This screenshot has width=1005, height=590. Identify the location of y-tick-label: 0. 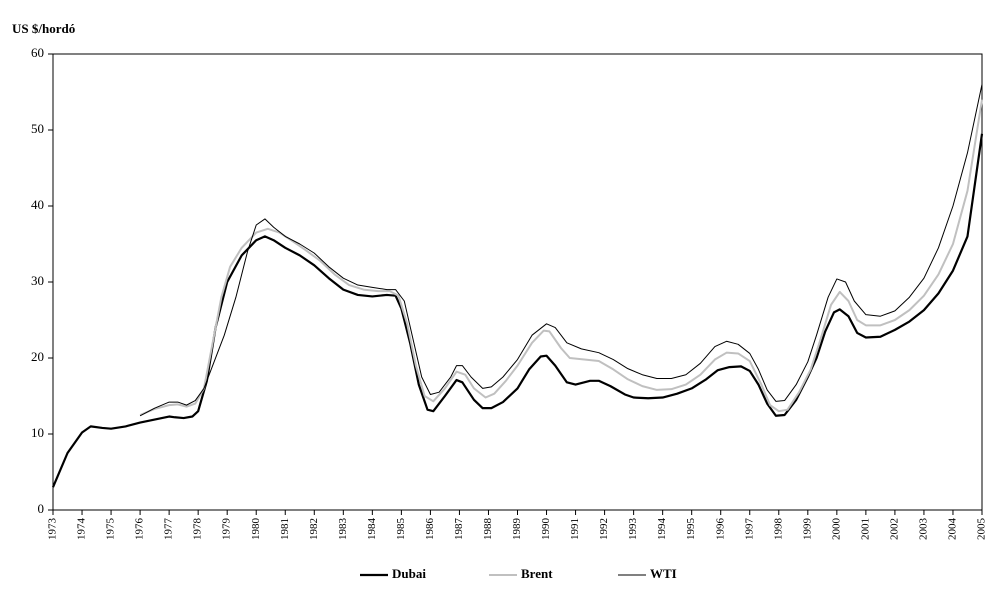
(41, 508).